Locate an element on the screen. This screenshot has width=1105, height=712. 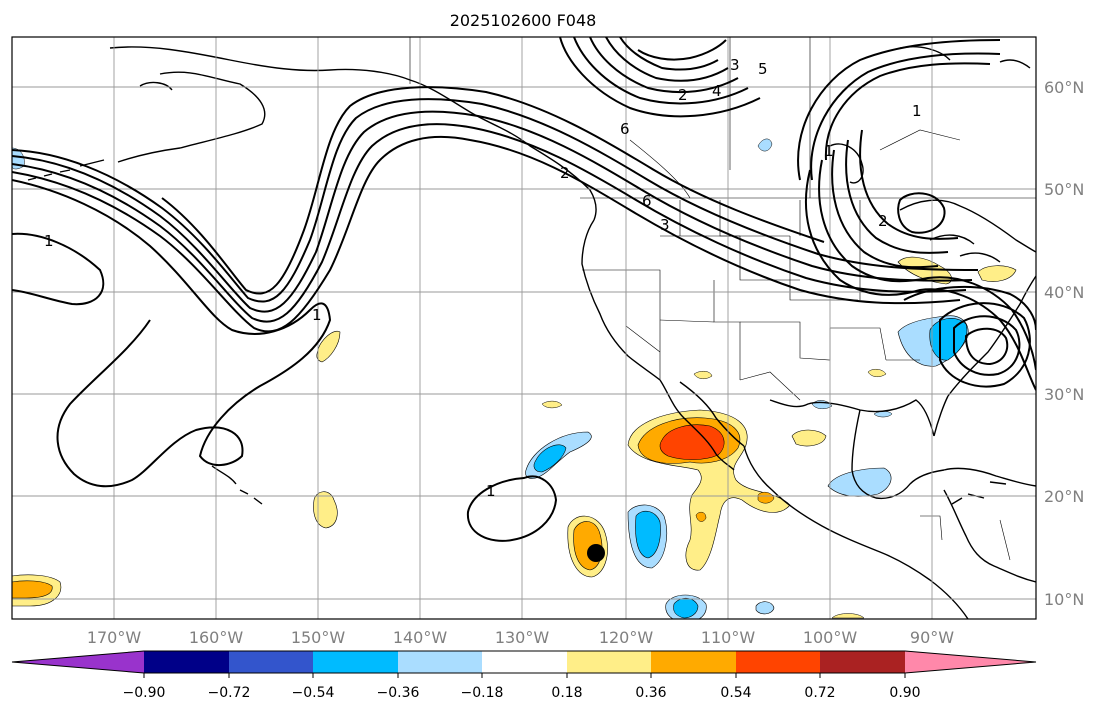
contour-ne-small is located at coordinates (921, 213).